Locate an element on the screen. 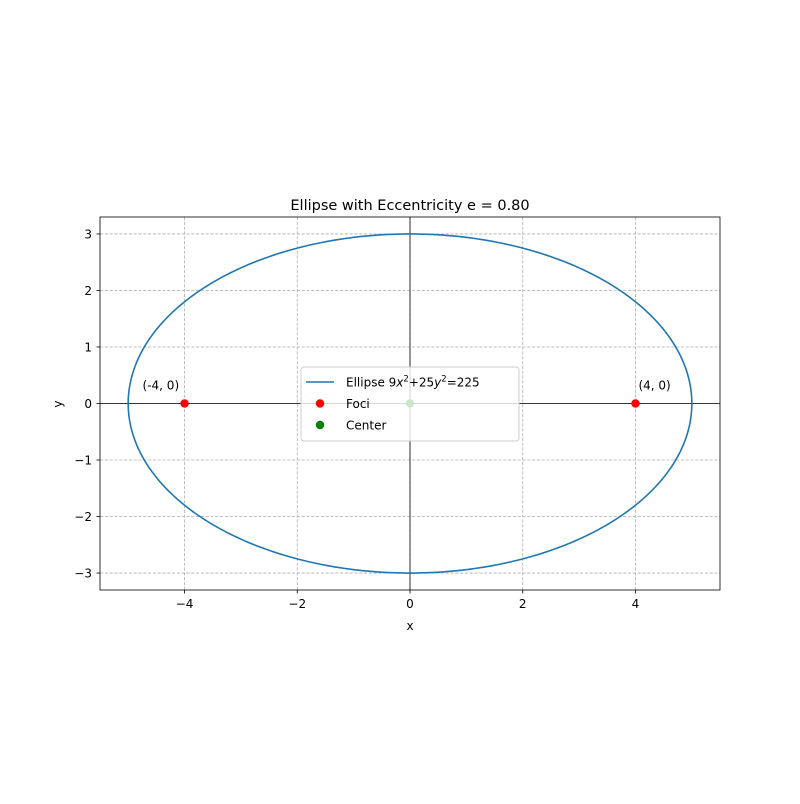 This screenshot has height=804, width=800. chart-title: Ellipse with Eccentricity e = 0.80 is located at coordinates (409, 206).